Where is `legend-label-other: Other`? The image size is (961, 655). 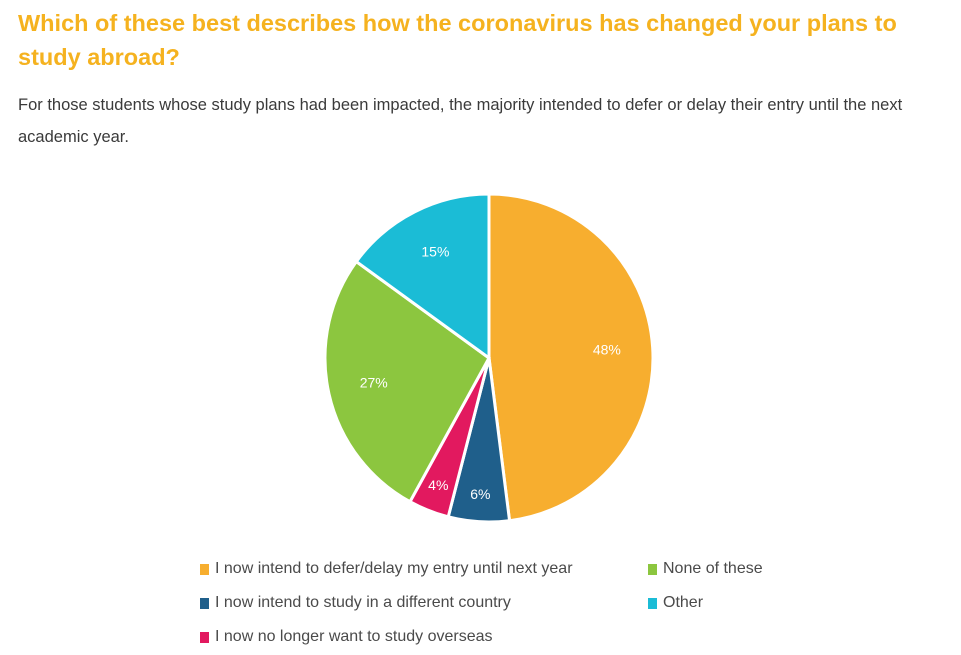
legend-label-other: Other is located at coordinates (683, 602).